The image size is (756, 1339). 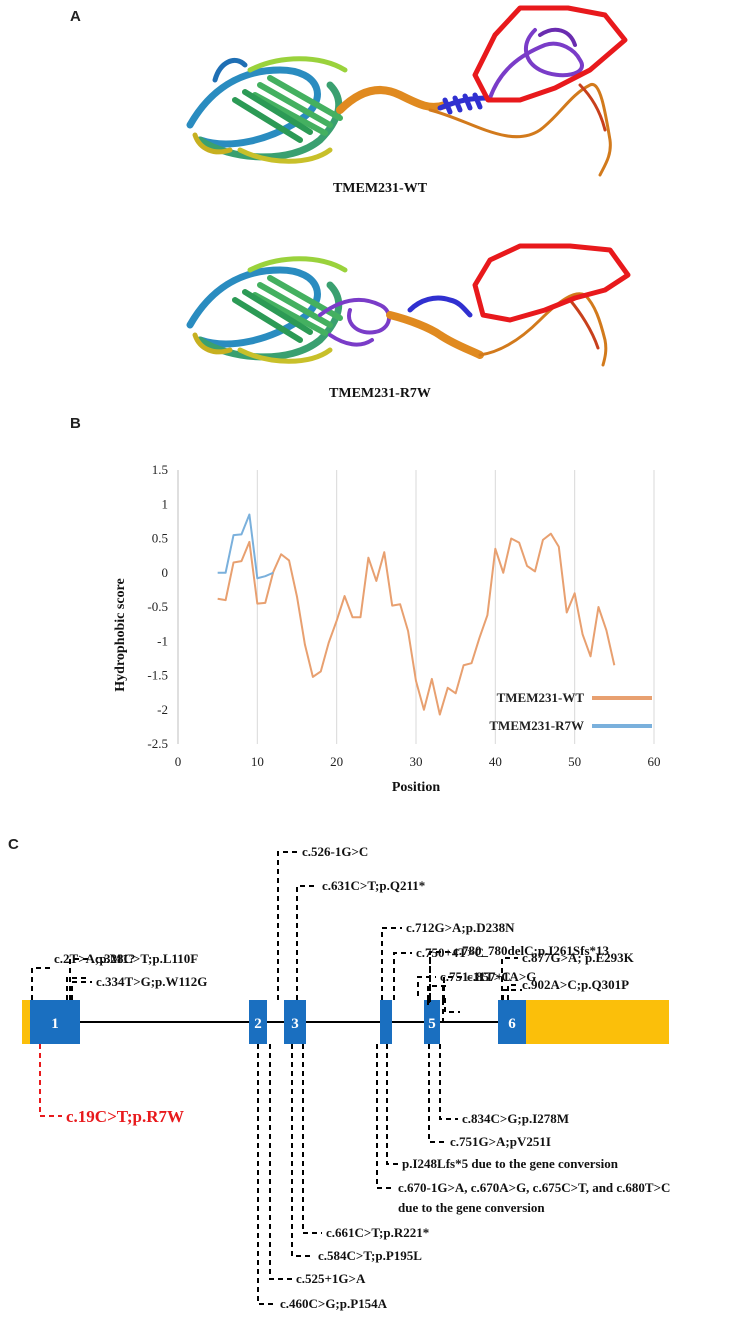 What do you see at coordinates (157, 743) in the screenshot?
I see `y-tick-label: -2.5` at bounding box center [157, 743].